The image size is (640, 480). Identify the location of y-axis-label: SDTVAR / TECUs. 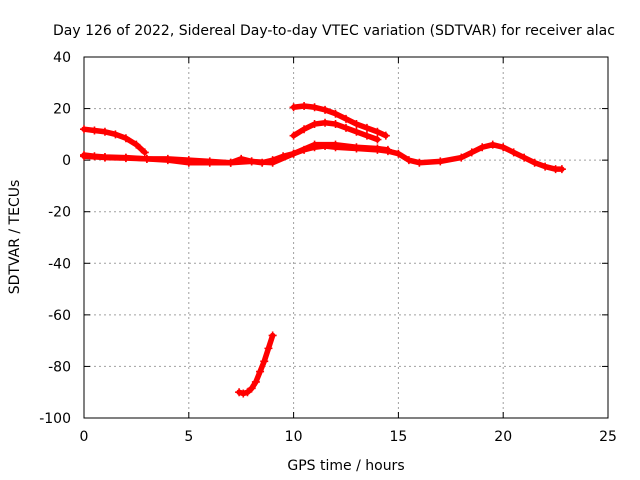
(15, 237).